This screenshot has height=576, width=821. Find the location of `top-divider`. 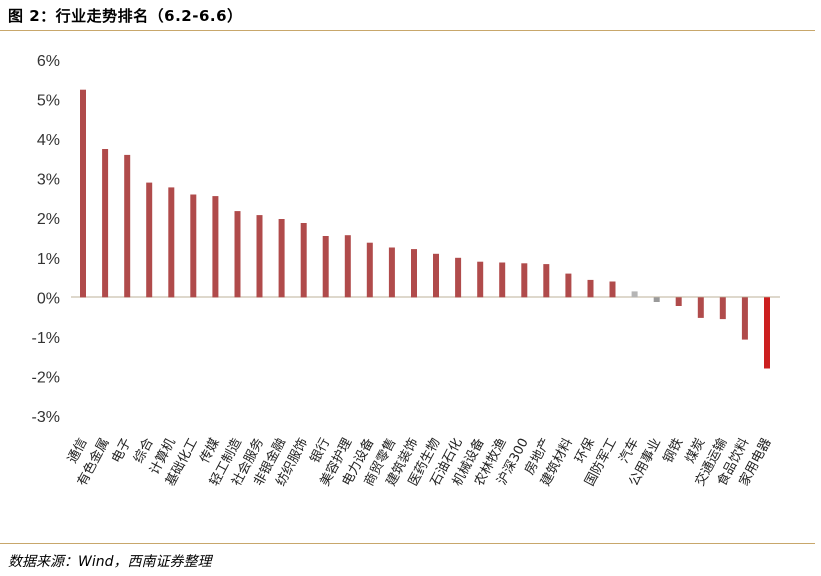

top-divider is located at coordinates (407, 30).